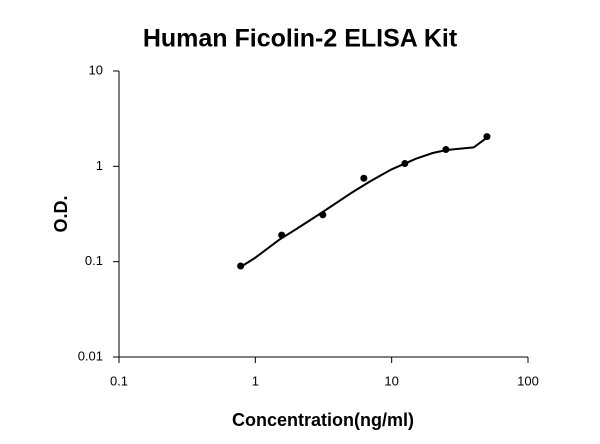 This screenshot has height=444, width=600. What do you see at coordinates (255, 380) in the screenshot?
I see `x-tick-label: 1` at bounding box center [255, 380].